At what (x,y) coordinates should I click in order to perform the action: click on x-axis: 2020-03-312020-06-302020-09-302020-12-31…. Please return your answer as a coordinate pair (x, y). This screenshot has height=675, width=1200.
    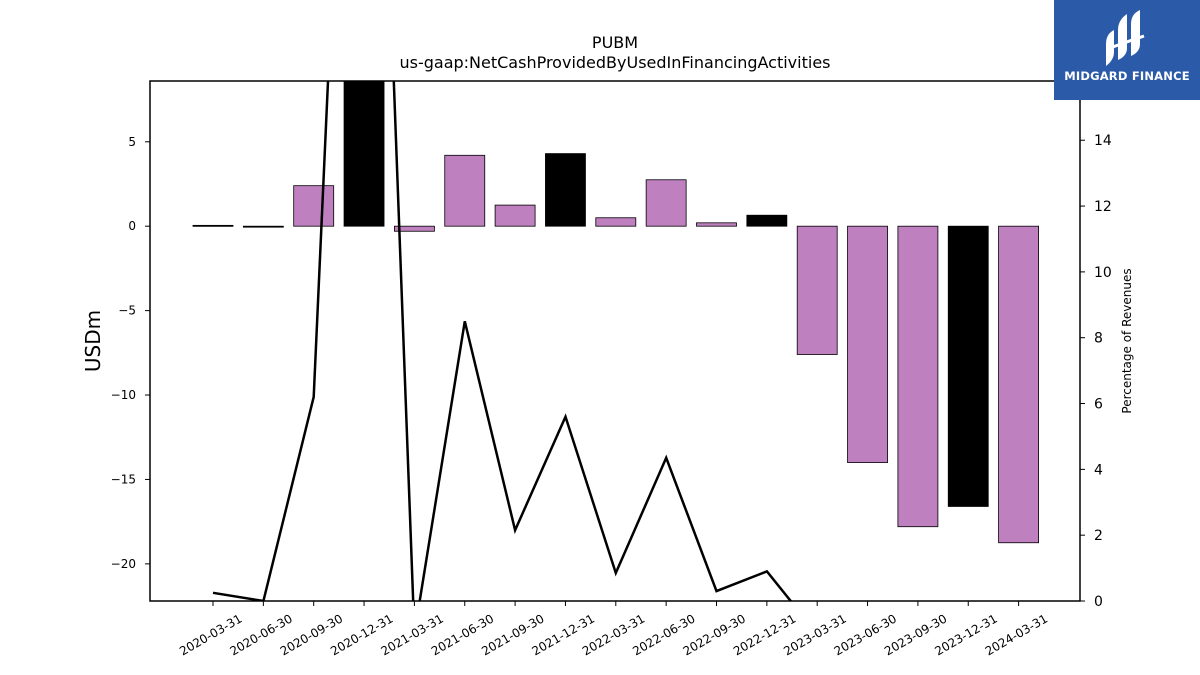
    Looking at the image, I should click on (613, 629).